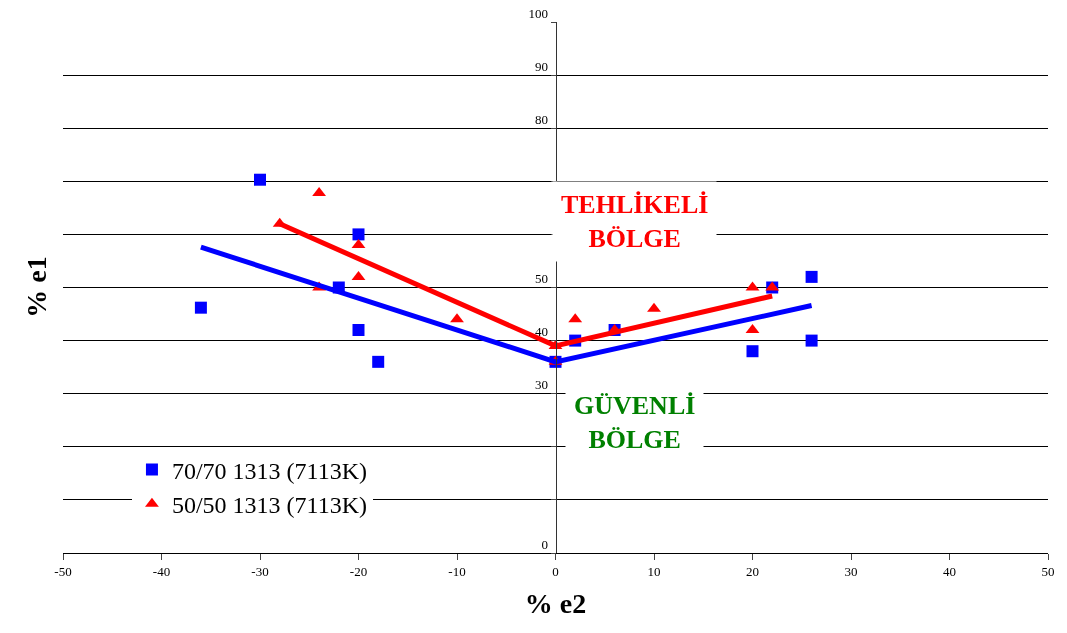  Describe the element at coordinates (949, 571) in the screenshot. I see `x-tick-label: 40` at that location.